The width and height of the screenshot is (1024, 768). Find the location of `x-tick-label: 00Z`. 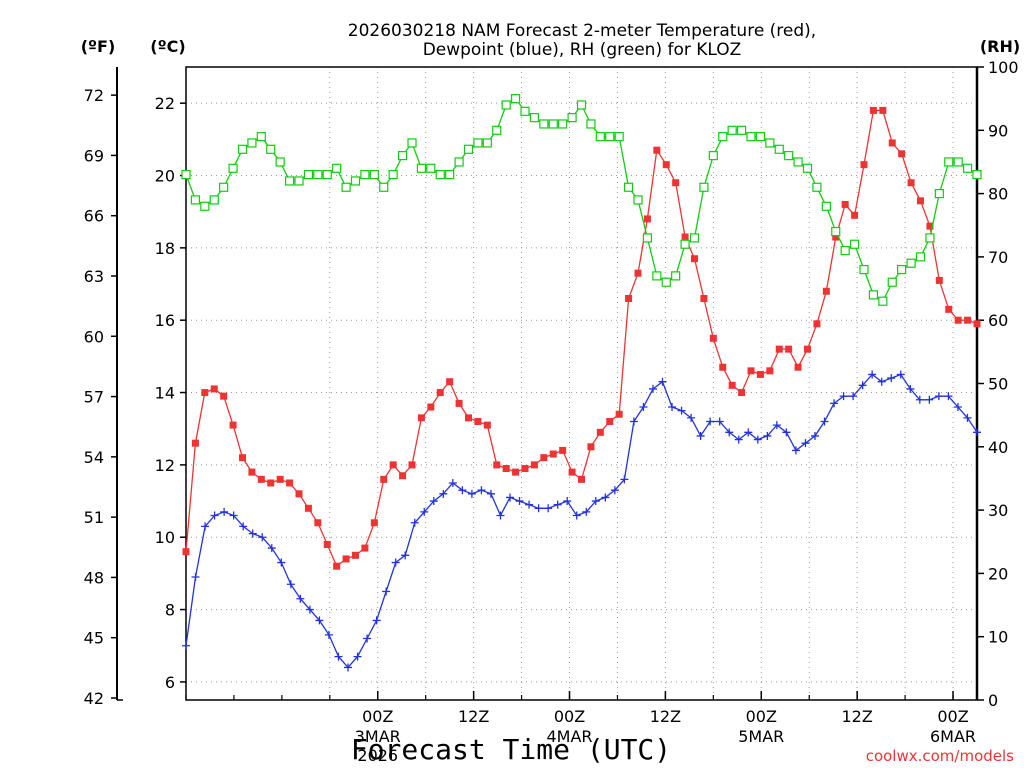

x-tick-label: 00Z is located at coordinates (952, 716).